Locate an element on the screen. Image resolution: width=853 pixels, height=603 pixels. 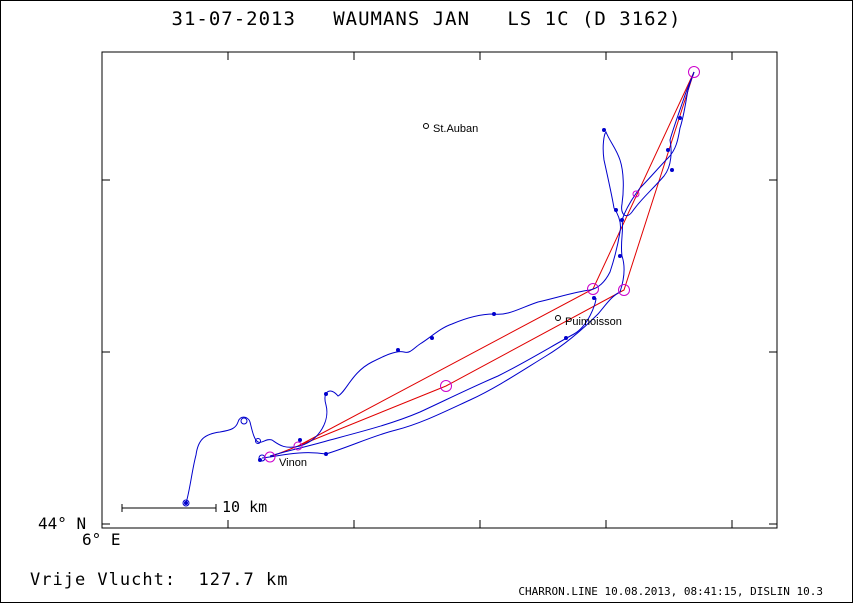
place-label-vinon: Vinon is located at coordinates (293, 463).